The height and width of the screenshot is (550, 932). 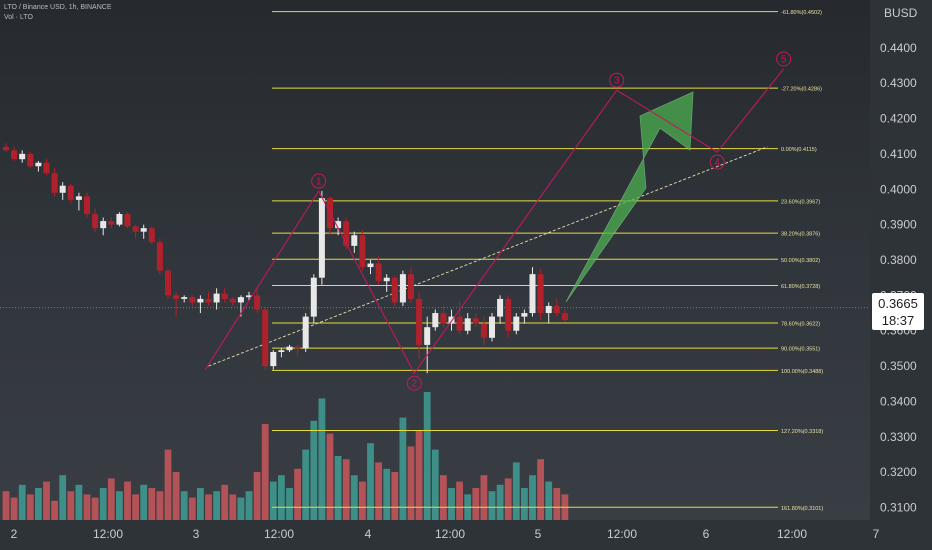 I want to click on fib-label: 61.80%(0.3728), so click(x=800, y=287).